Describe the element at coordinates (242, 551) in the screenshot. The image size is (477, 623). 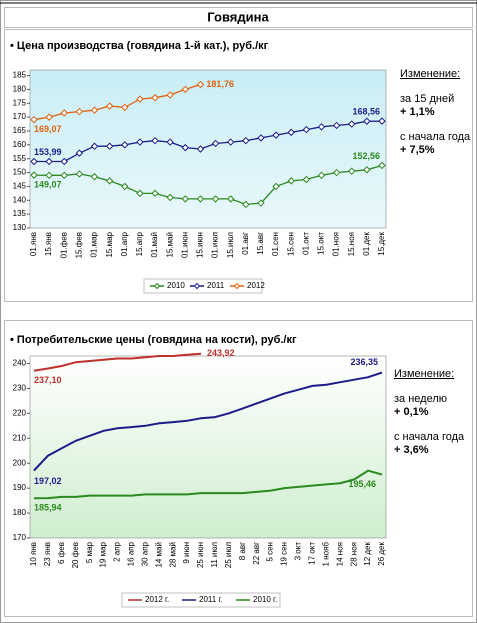
I see `x-tick-label: 8 авг` at that location.